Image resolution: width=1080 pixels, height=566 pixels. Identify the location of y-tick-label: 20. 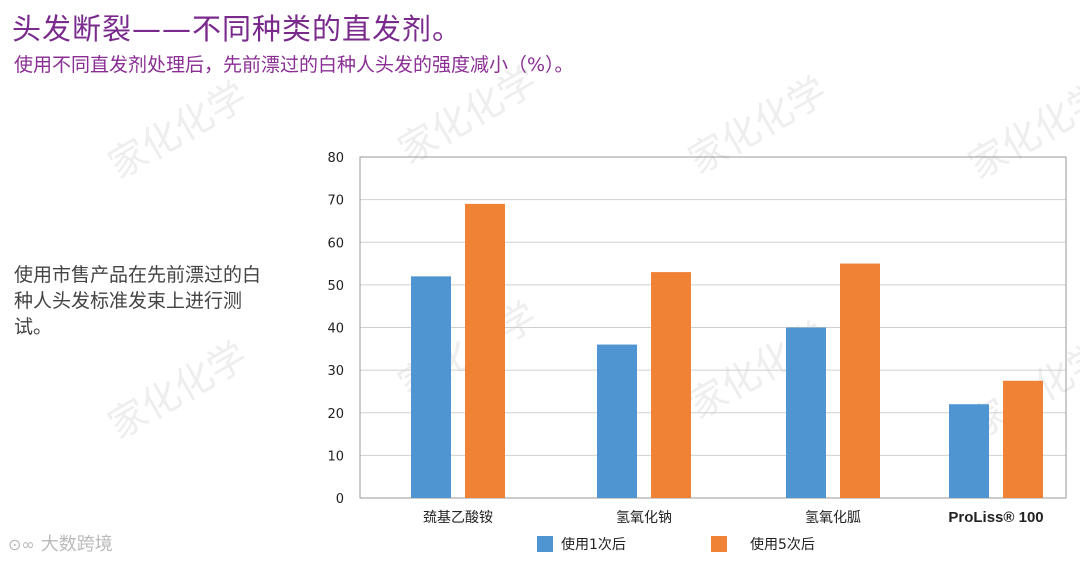
(335, 414).